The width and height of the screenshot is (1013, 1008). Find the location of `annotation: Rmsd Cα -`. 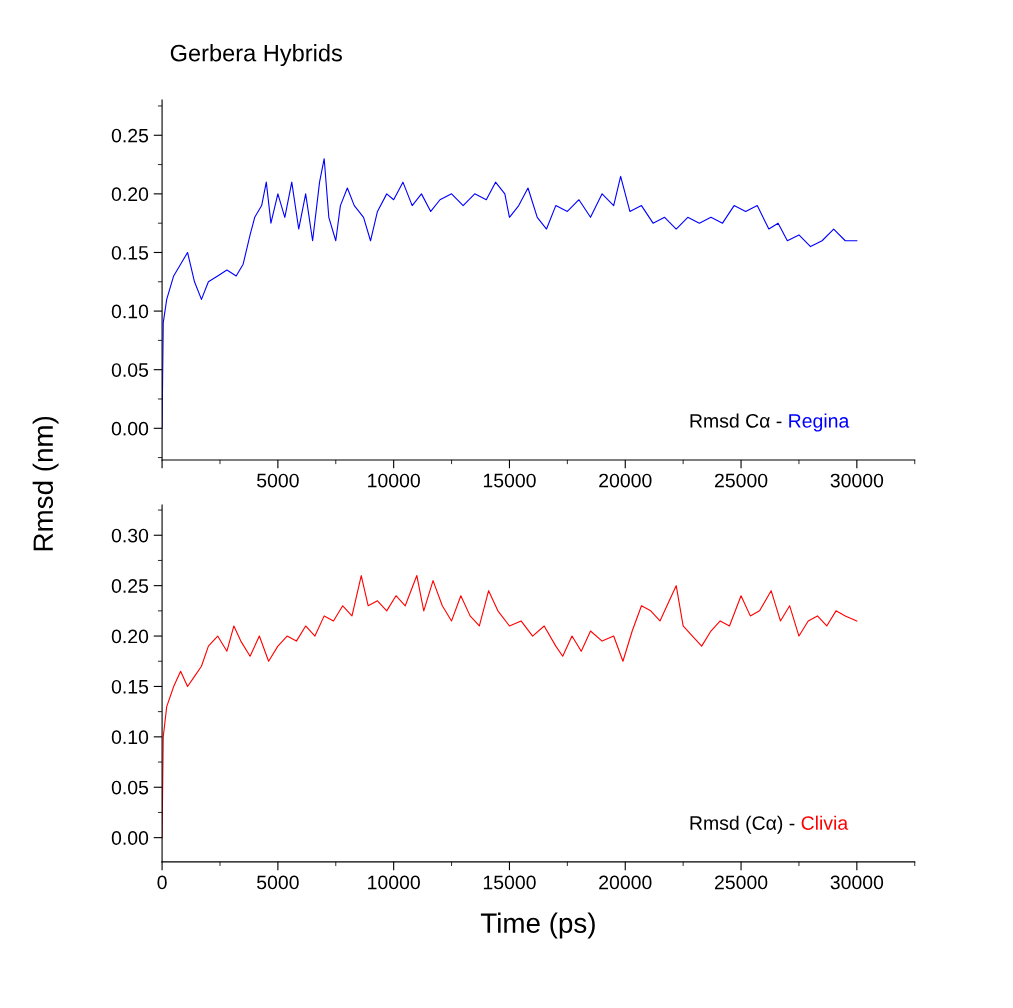

annotation: Rmsd Cα - is located at coordinates (736, 420).